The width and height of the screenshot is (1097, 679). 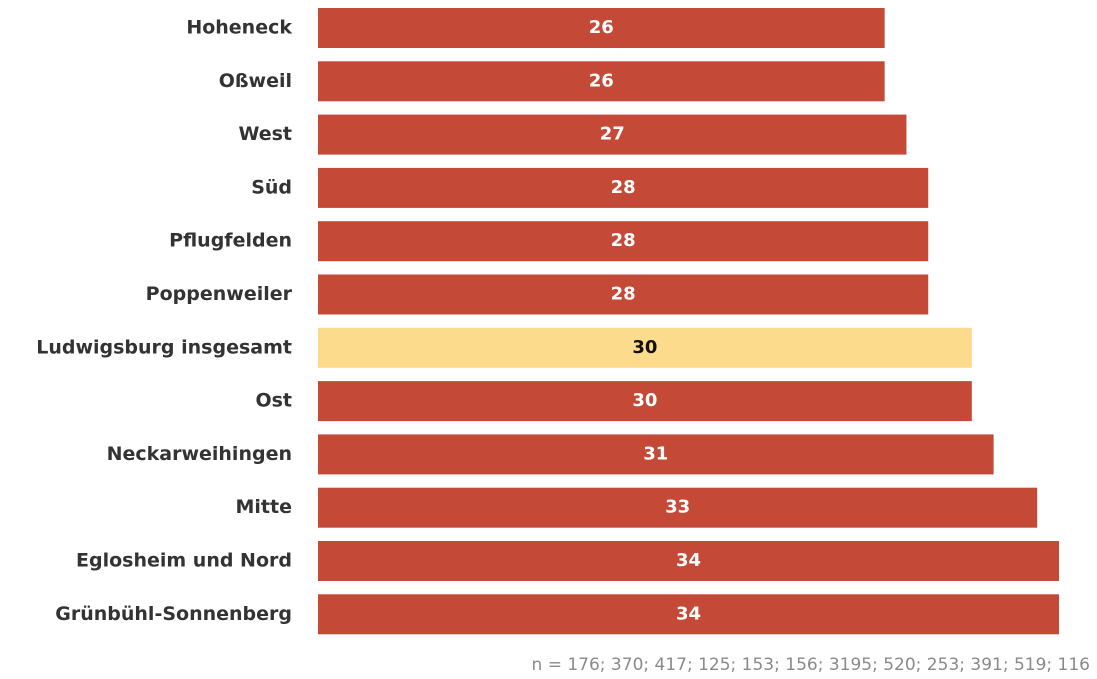 I want to click on category-label: Eglosheim und Nord, so click(x=184, y=561).